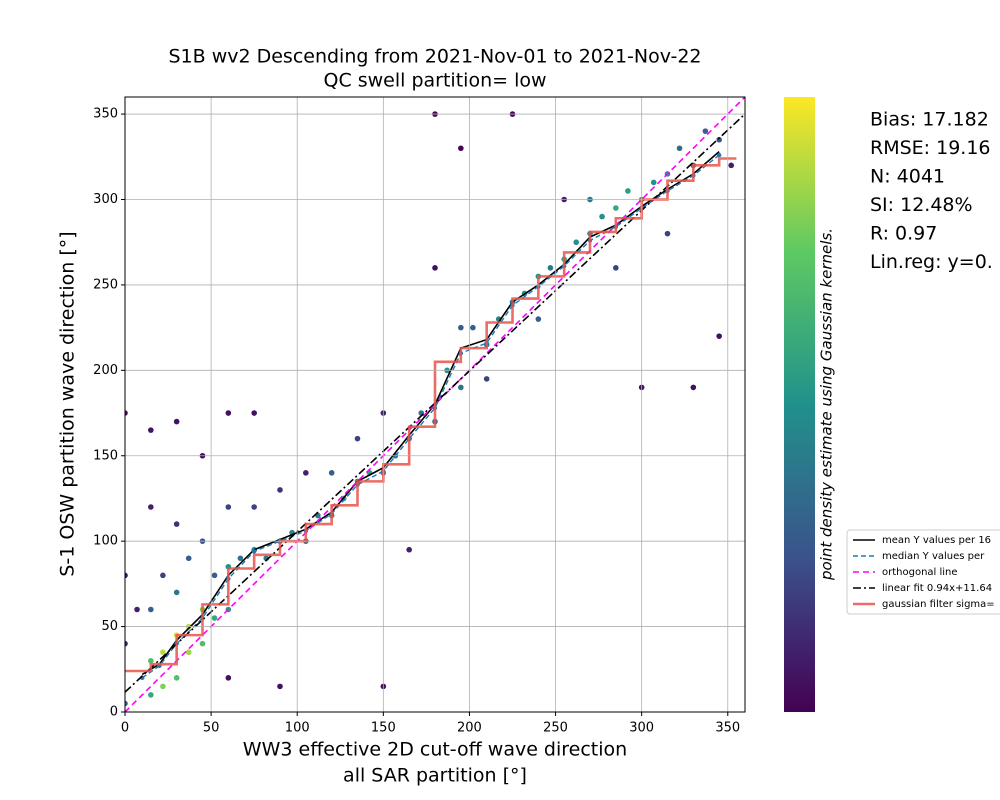 The width and height of the screenshot is (1000, 800). Describe the element at coordinates (114, 712) in the screenshot. I see `y-tick-label: 0` at that location.